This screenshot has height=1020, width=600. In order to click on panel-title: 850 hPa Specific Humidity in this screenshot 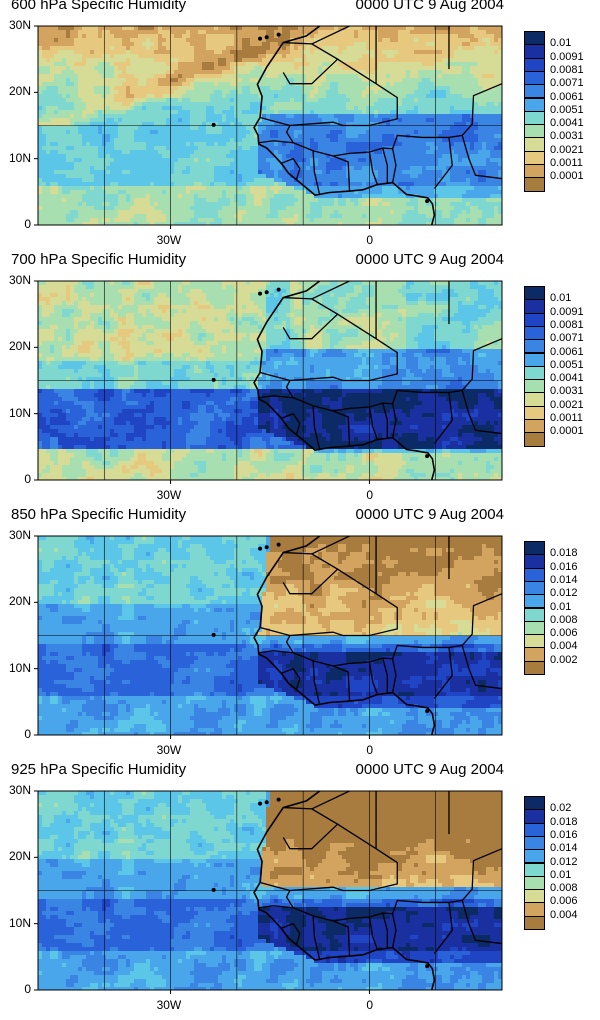, I will do `click(98, 514)`.